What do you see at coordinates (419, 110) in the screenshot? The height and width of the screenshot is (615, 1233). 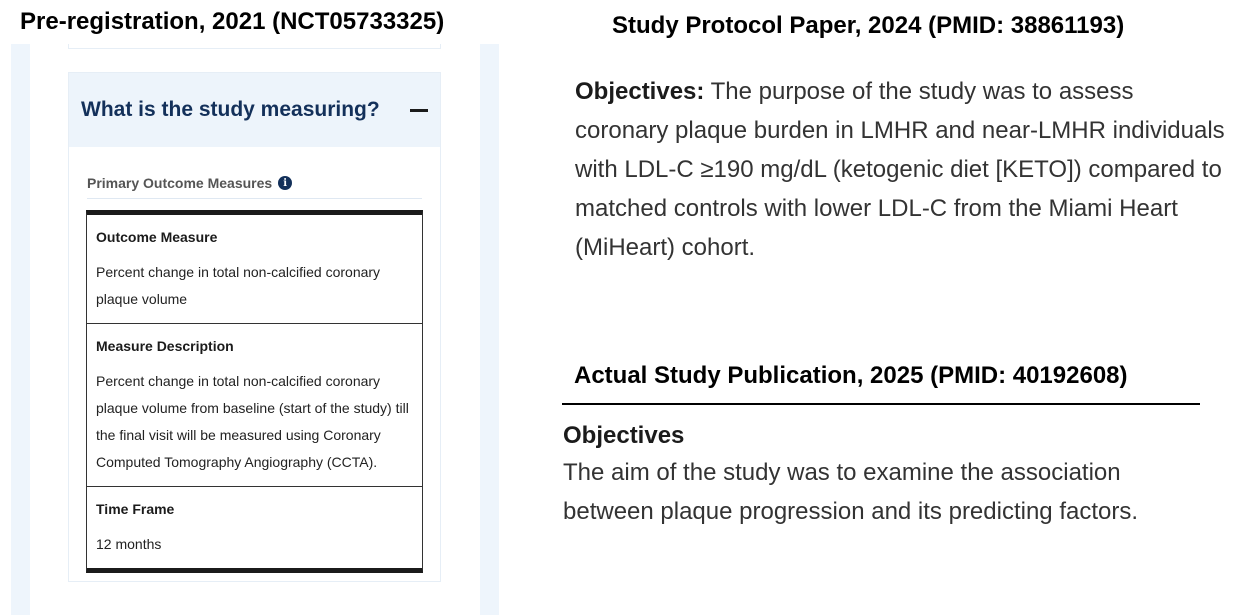 I see `collapse-minus-icon` at bounding box center [419, 110].